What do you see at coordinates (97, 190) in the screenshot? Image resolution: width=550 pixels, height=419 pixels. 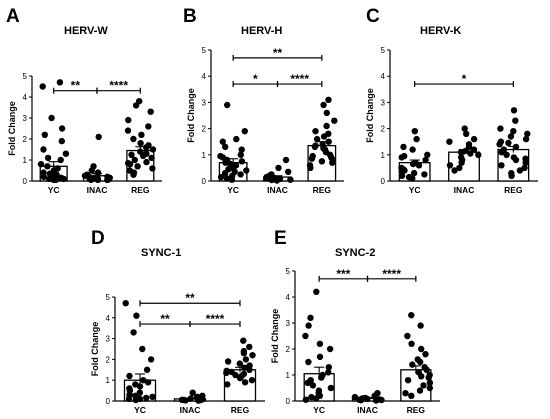 I see `x-tick-label: INAC` at bounding box center [97, 190].